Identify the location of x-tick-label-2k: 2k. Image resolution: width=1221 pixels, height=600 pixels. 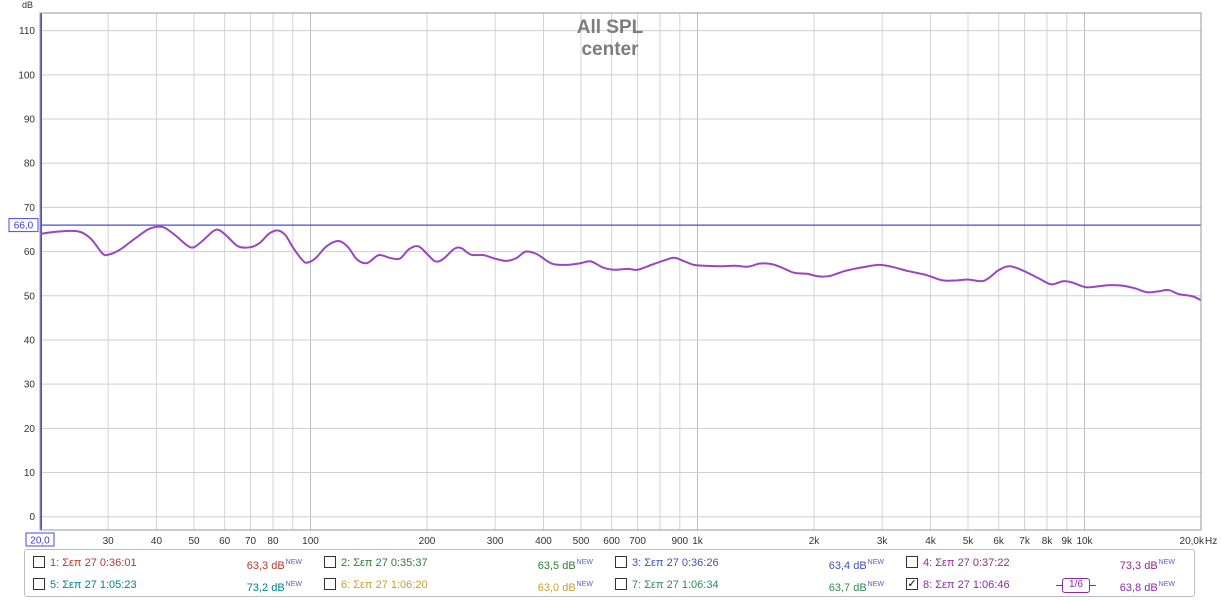
(815, 541).